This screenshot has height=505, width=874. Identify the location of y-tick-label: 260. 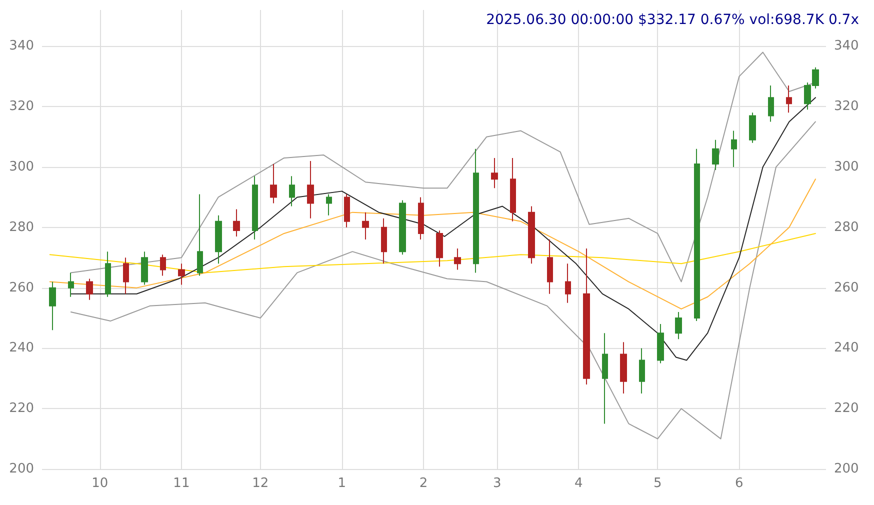
(21, 288).